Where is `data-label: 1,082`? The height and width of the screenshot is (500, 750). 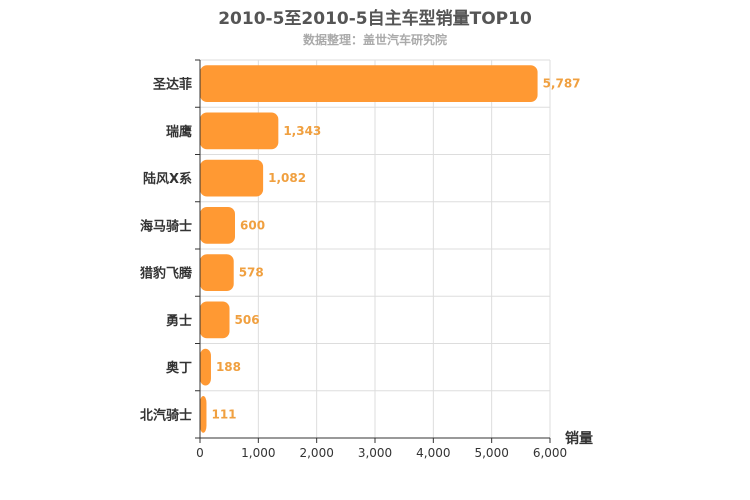 data-label: 1,082 is located at coordinates (287, 178).